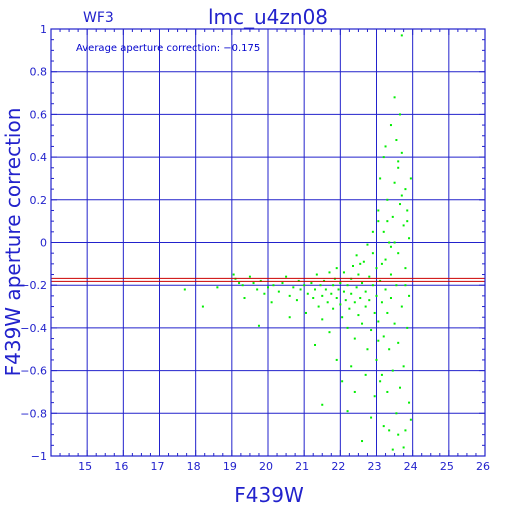  I want to click on y-tick-label: 0, so click(43, 243).